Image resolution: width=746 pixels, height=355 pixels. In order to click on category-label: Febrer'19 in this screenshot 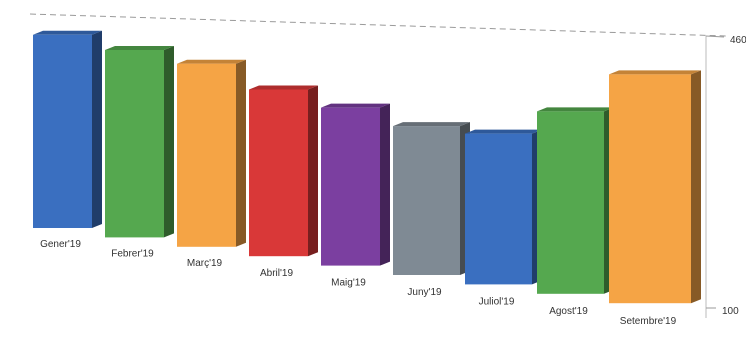, I will do `click(132, 254)`.